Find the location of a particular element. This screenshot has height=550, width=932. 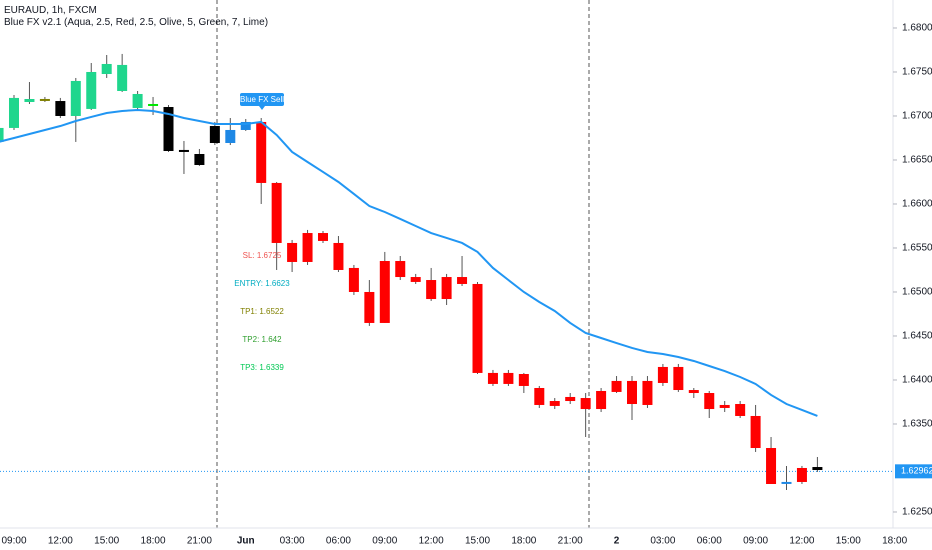

y-tick-label: 1.66000 is located at coordinates (917, 204).